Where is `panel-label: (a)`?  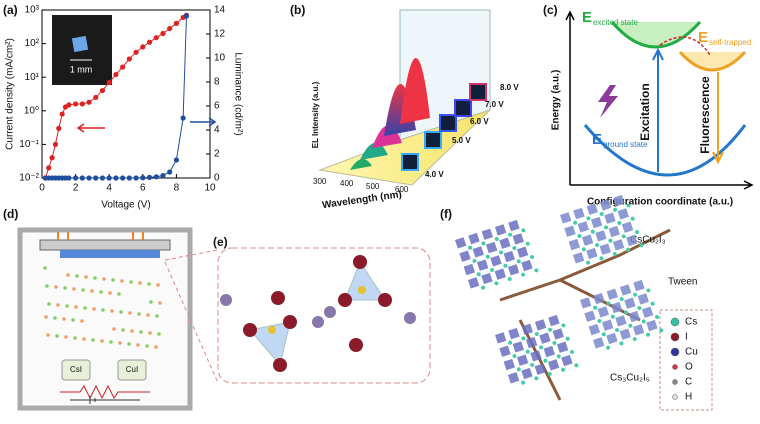
panel-label: (a) is located at coordinates (10, 10).